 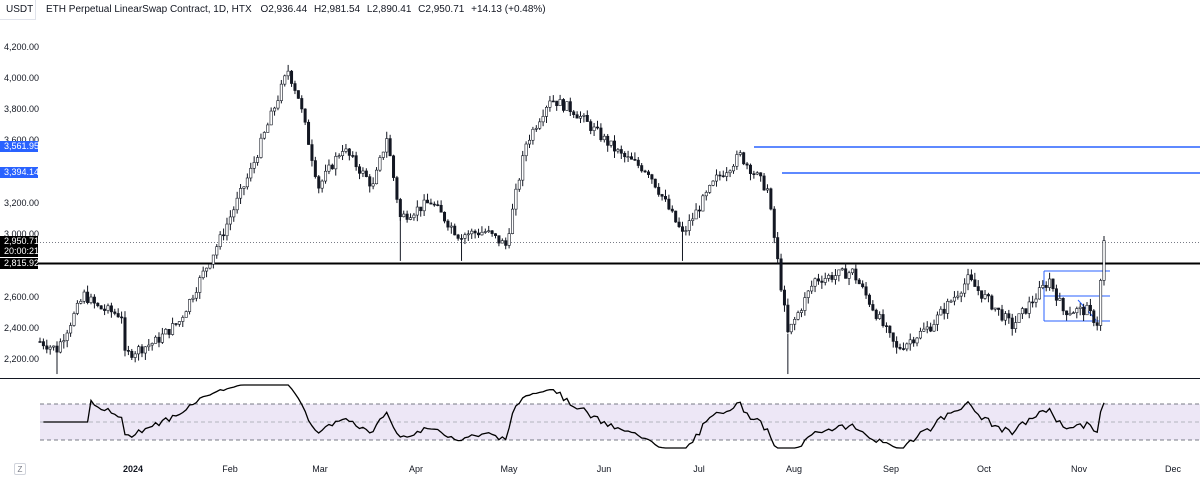 What do you see at coordinates (19, 172) in the screenshot?
I see `resistance-low-tag: 3,394.14` at bounding box center [19, 172].